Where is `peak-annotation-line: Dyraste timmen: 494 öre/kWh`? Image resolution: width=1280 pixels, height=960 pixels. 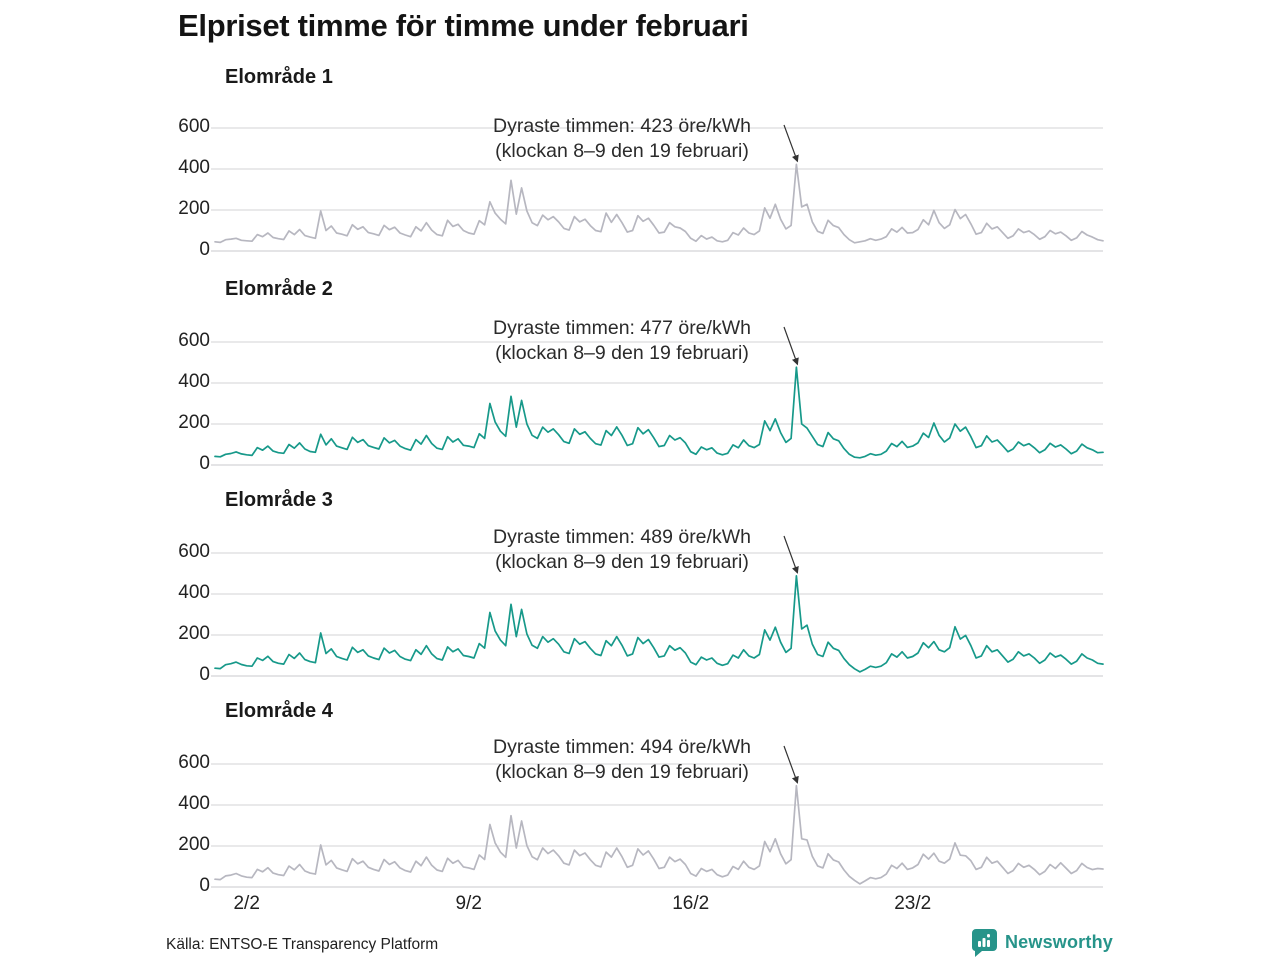
peak-annotation-line: Dyraste timmen: 494 öre/kWh is located at coordinates (622, 747).